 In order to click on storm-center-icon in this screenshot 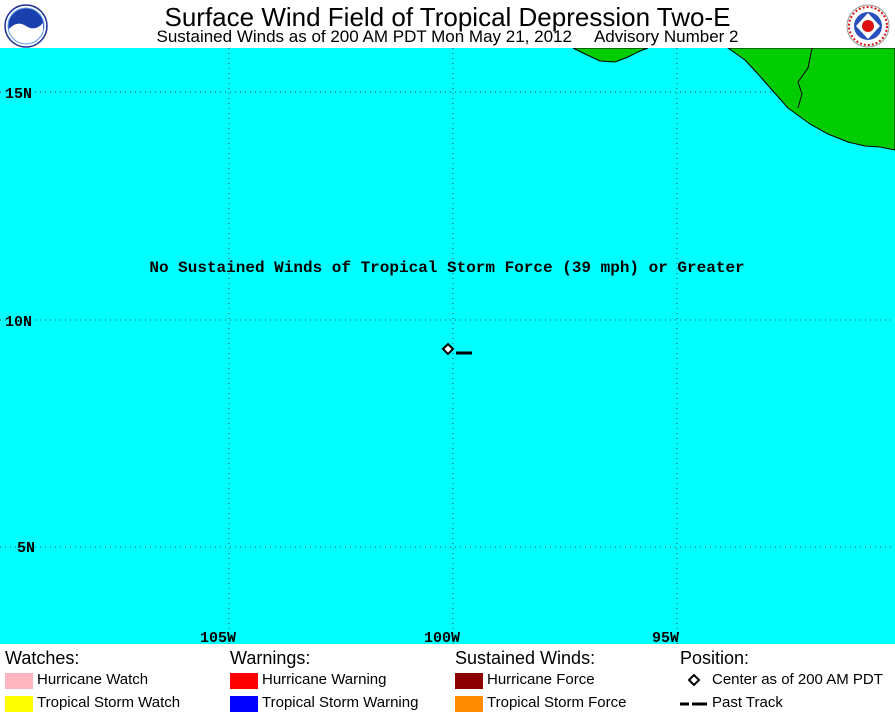, I will do `click(448, 349)`.